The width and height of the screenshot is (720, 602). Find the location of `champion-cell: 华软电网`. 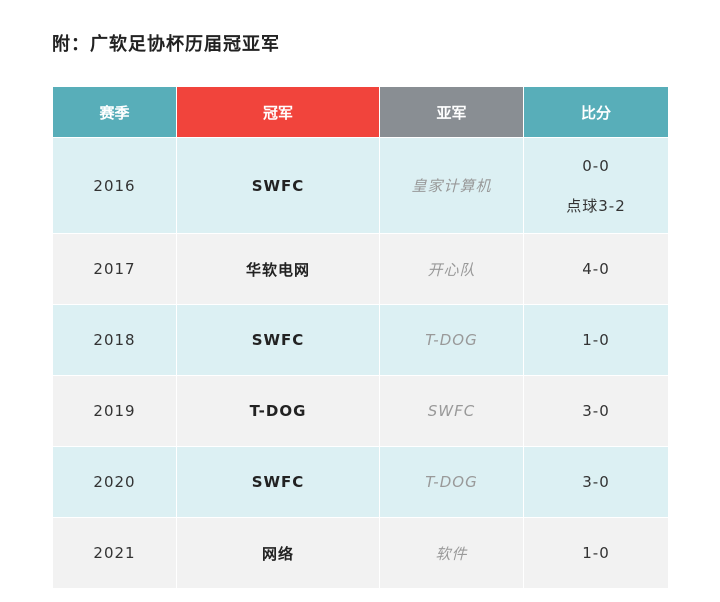

champion-cell: 华软电网 is located at coordinates (278, 269).